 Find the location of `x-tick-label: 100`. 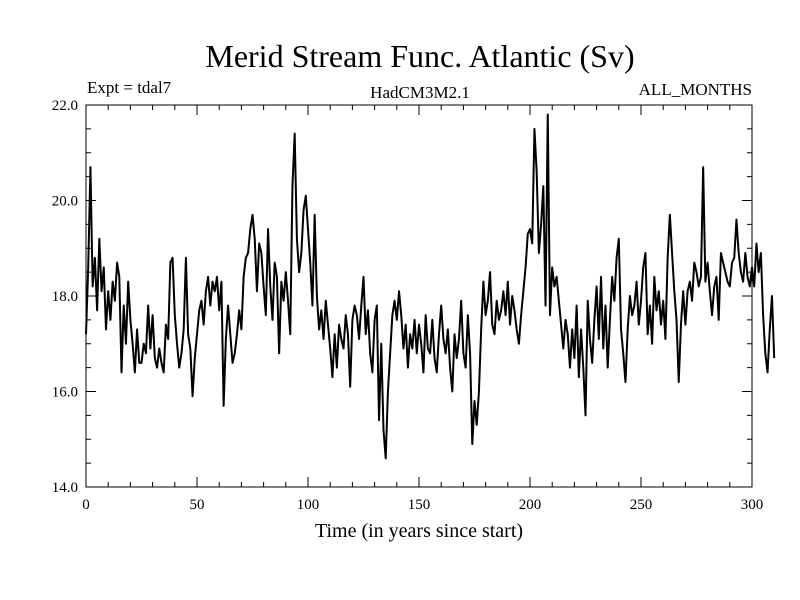

x-tick-label: 100 is located at coordinates (308, 505).